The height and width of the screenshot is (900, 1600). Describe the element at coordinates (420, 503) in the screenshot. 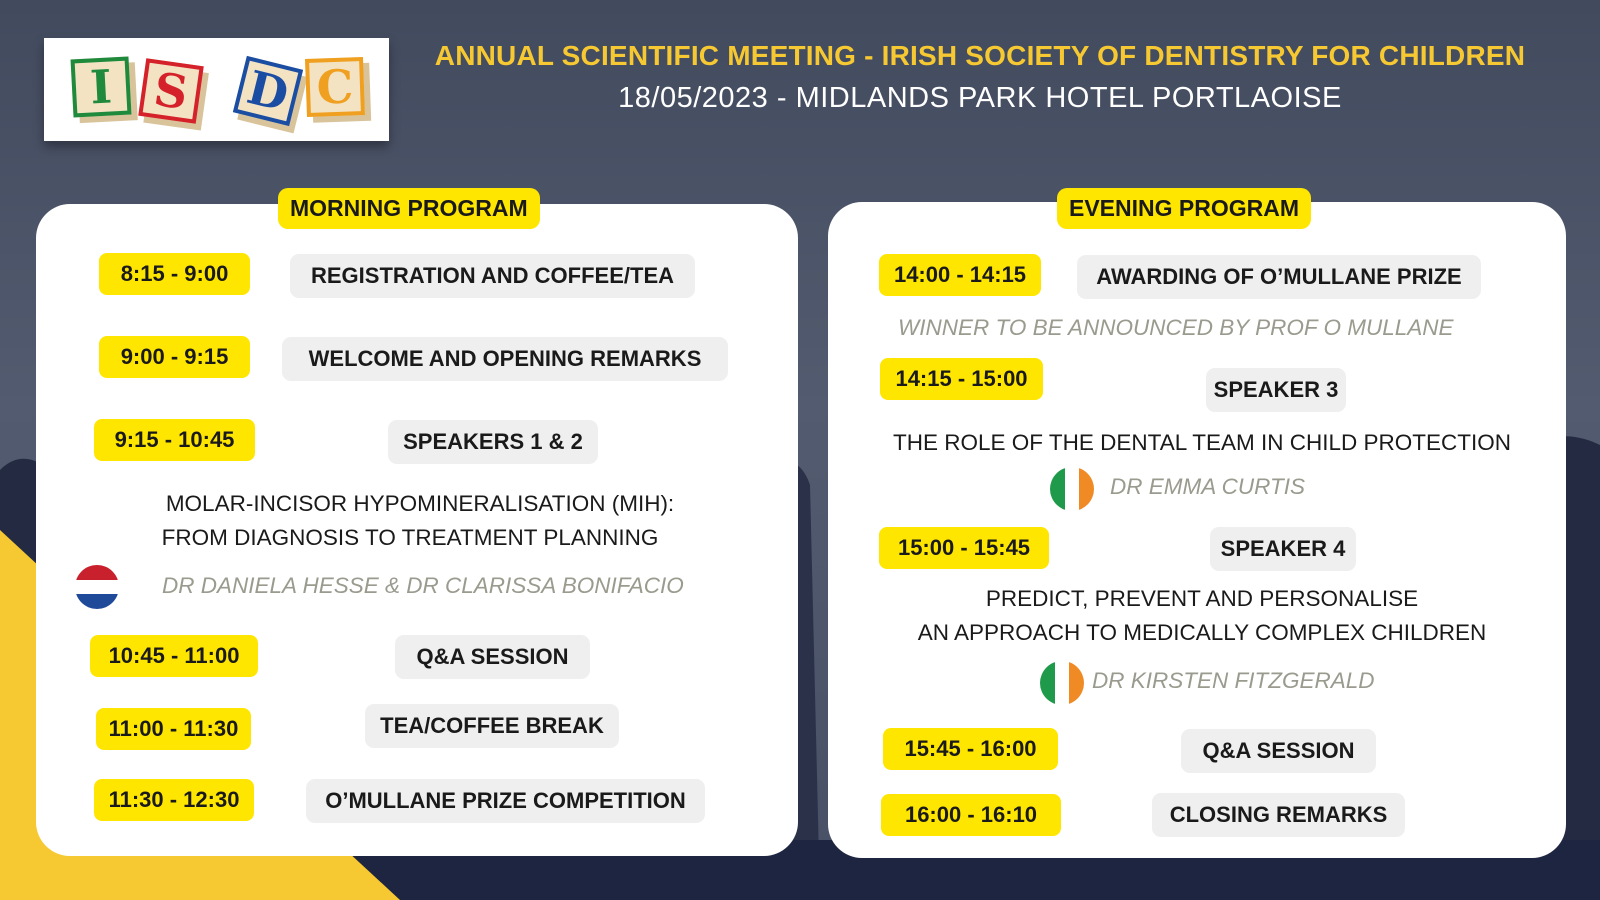

I see `morning-talk-title-1: MOLAR-INCISOR HYPOMINERALISATION (MIH):` at that location.